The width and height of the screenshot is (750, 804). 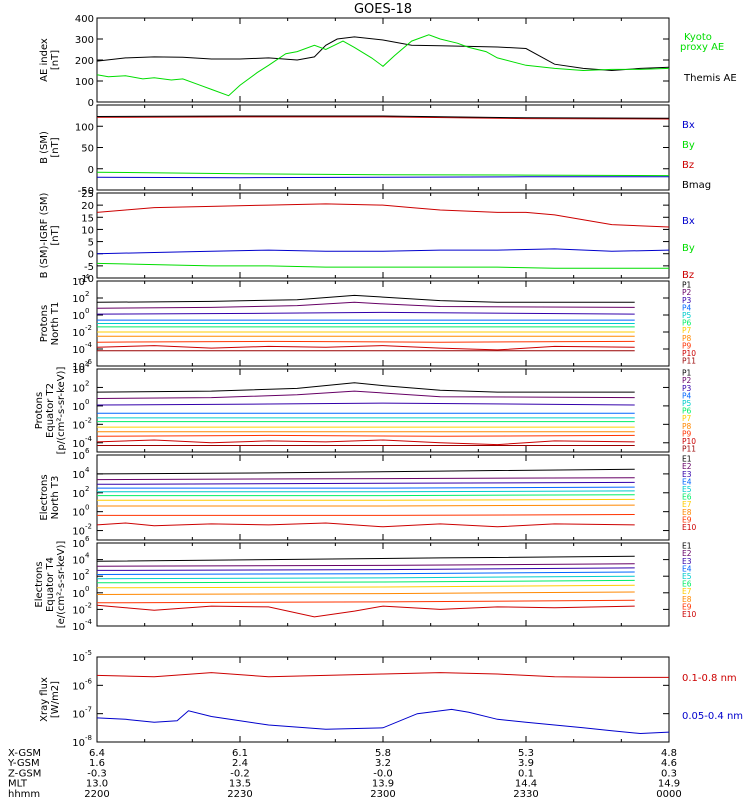 I want to click on panel-7-legend-e8: E8, so click(x=687, y=599).